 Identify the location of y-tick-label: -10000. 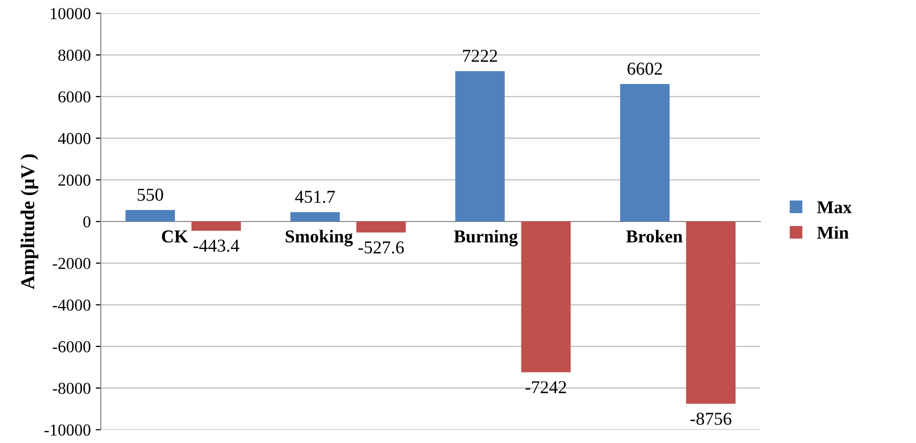
(67, 430).